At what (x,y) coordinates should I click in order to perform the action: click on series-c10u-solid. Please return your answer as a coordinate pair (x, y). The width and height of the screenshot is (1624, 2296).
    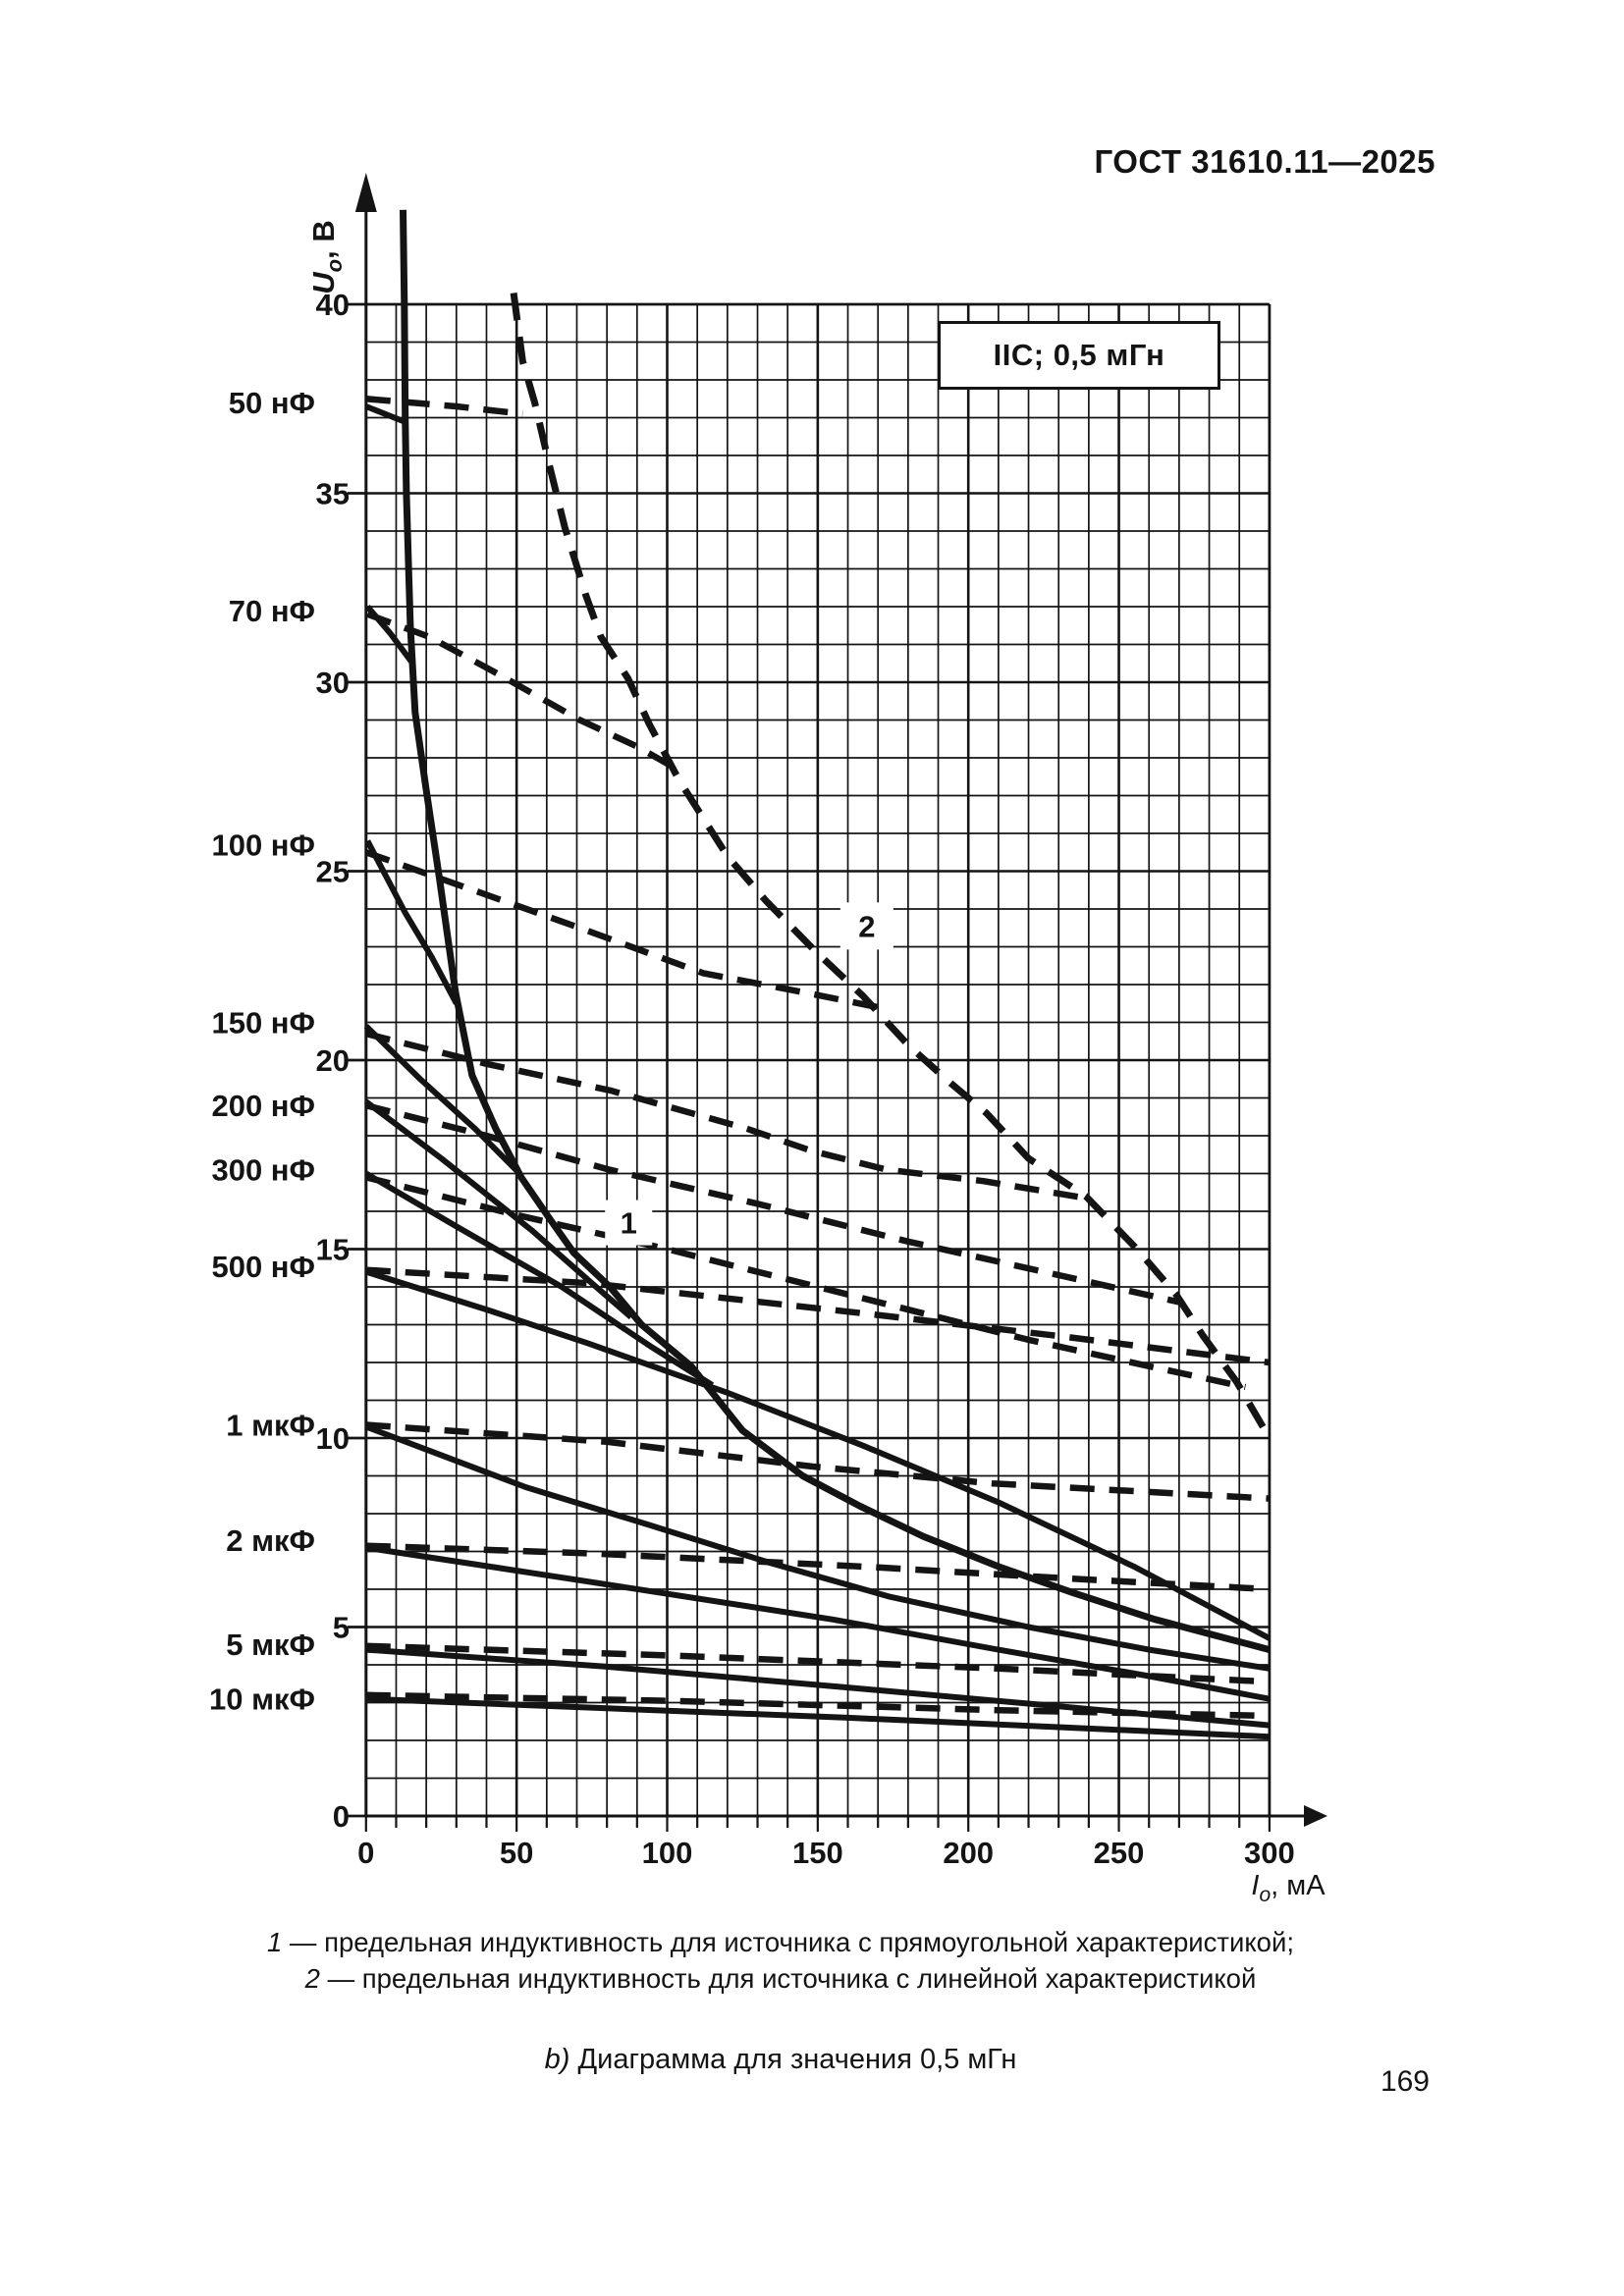
    Looking at the image, I should click on (818, 1717).